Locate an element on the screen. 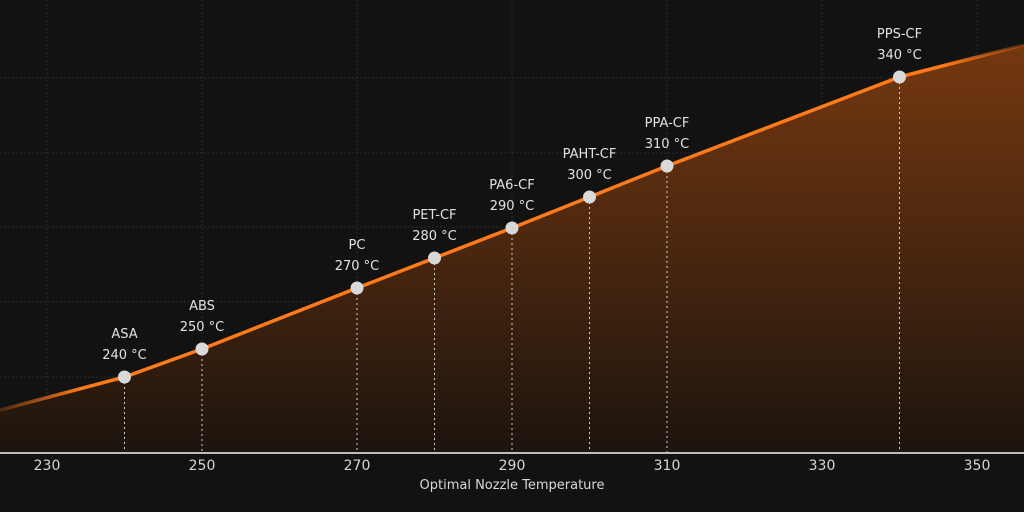 This screenshot has width=1024, height=512. point-temperature-label: 280 °C is located at coordinates (434, 236).